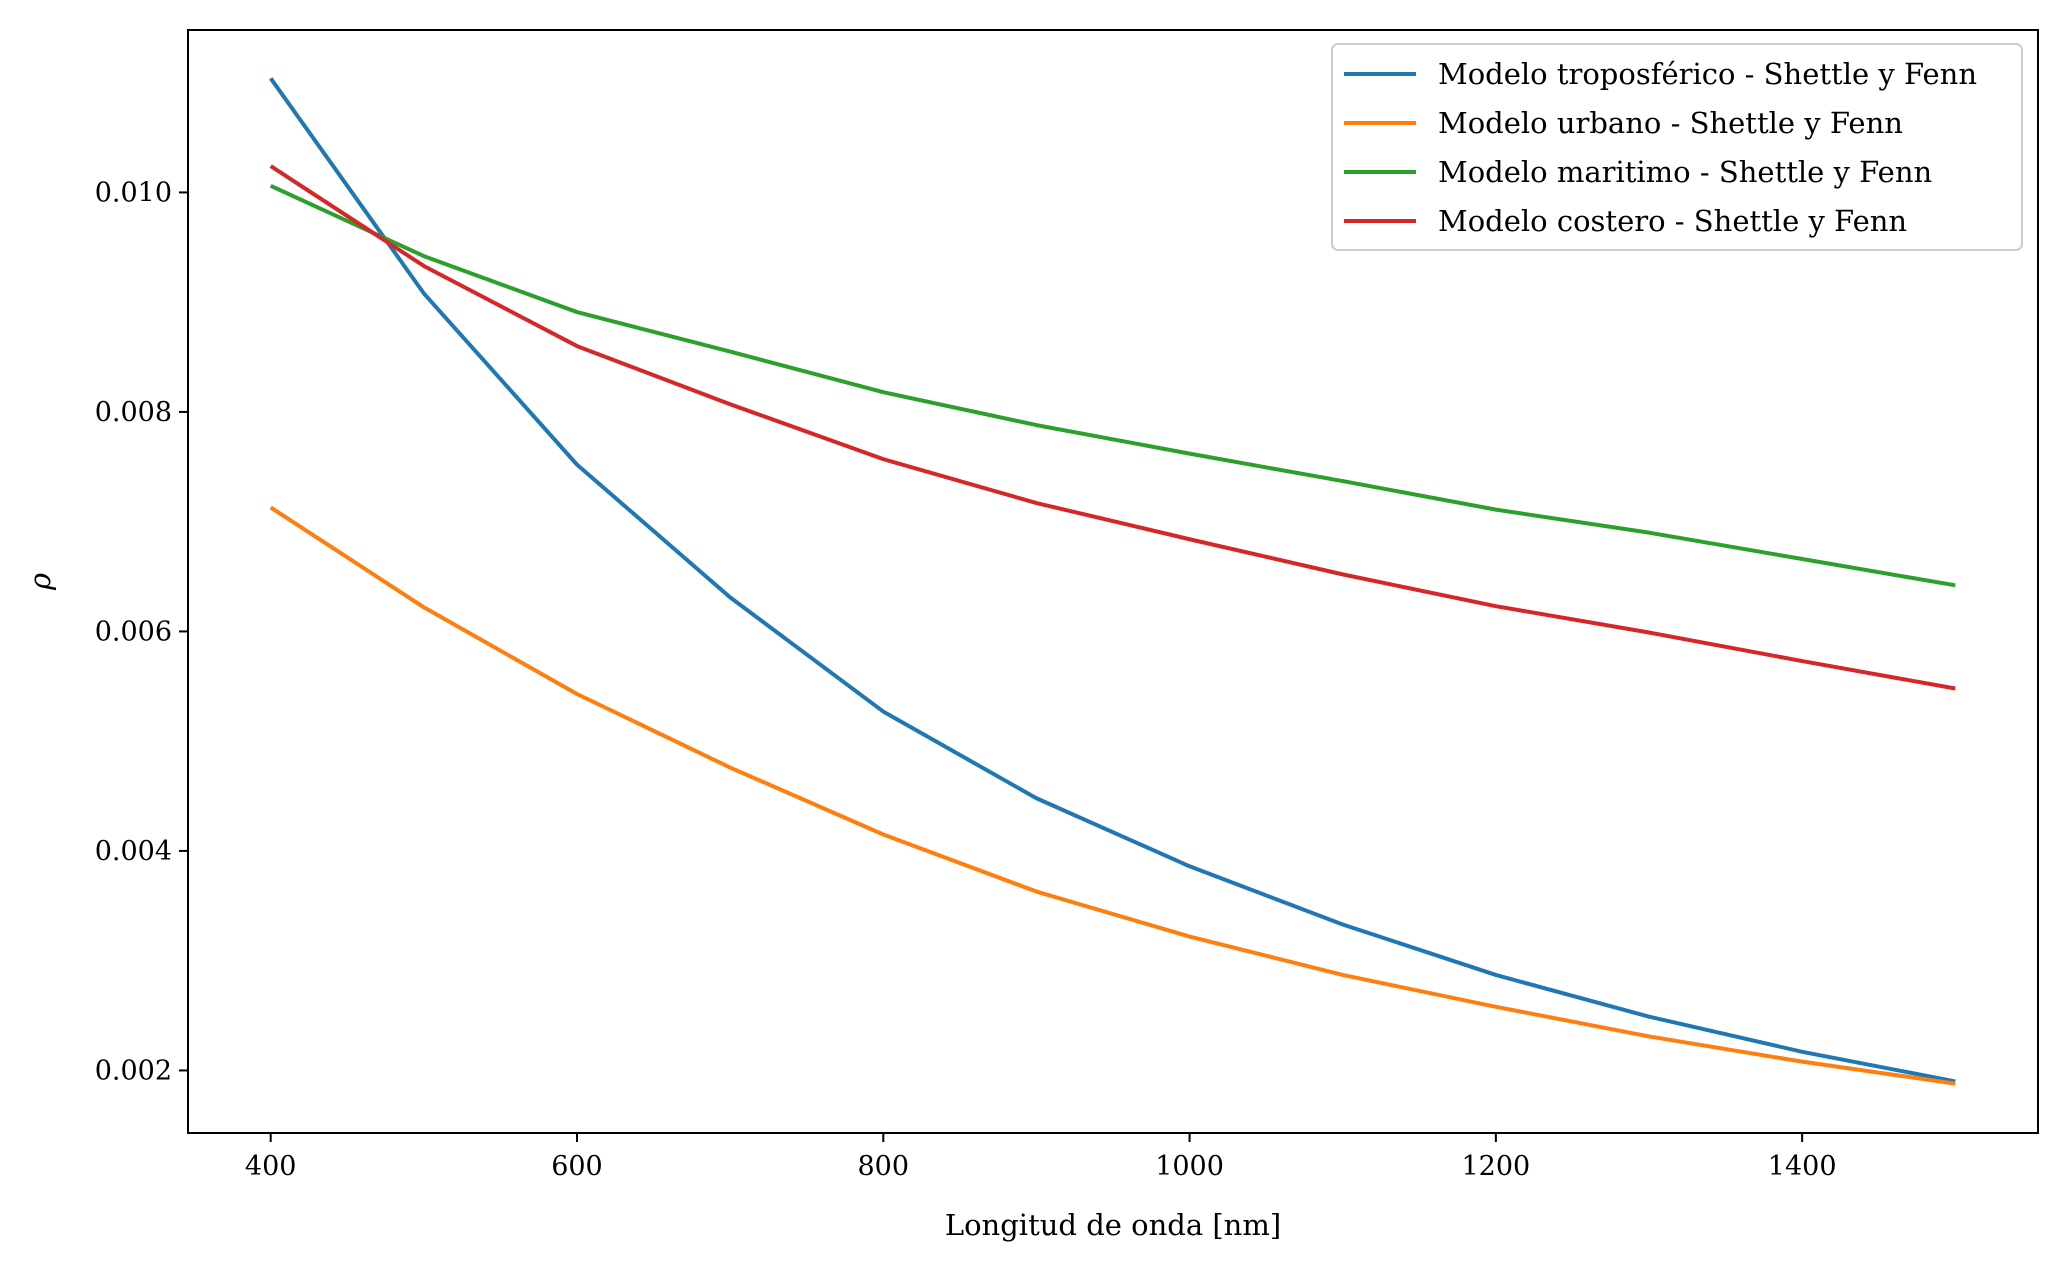 This screenshot has width=2058, height=1267. Describe the element at coordinates (884, 1166) in the screenshot. I see `x-tick-label: 800` at that location.